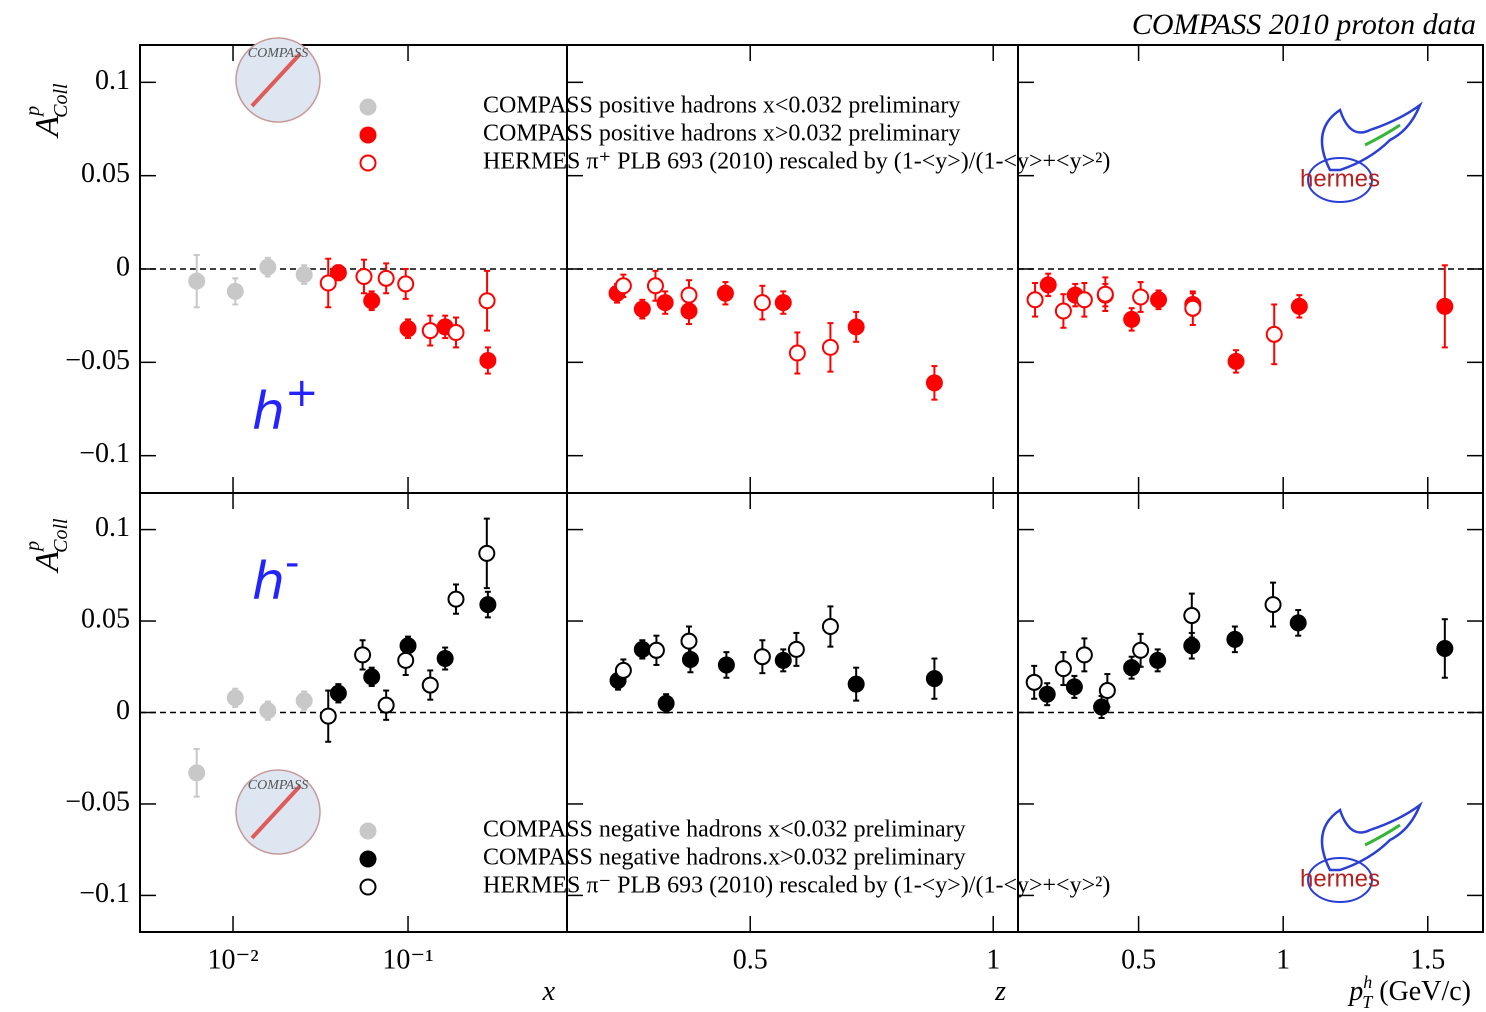 This screenshot has height=1012, width=1486. What do you see at coordinates (232, 959) in the screenshot?
I see `x-tick-label: 10⁻²` at bounding box center [232, 959].